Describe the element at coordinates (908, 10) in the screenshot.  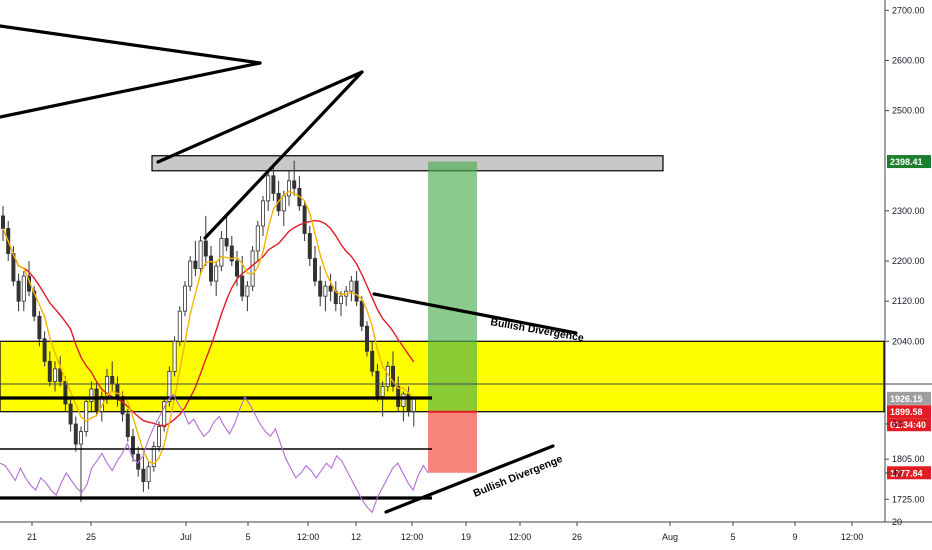
I see `price-tick-label: 2700.00` at that location.